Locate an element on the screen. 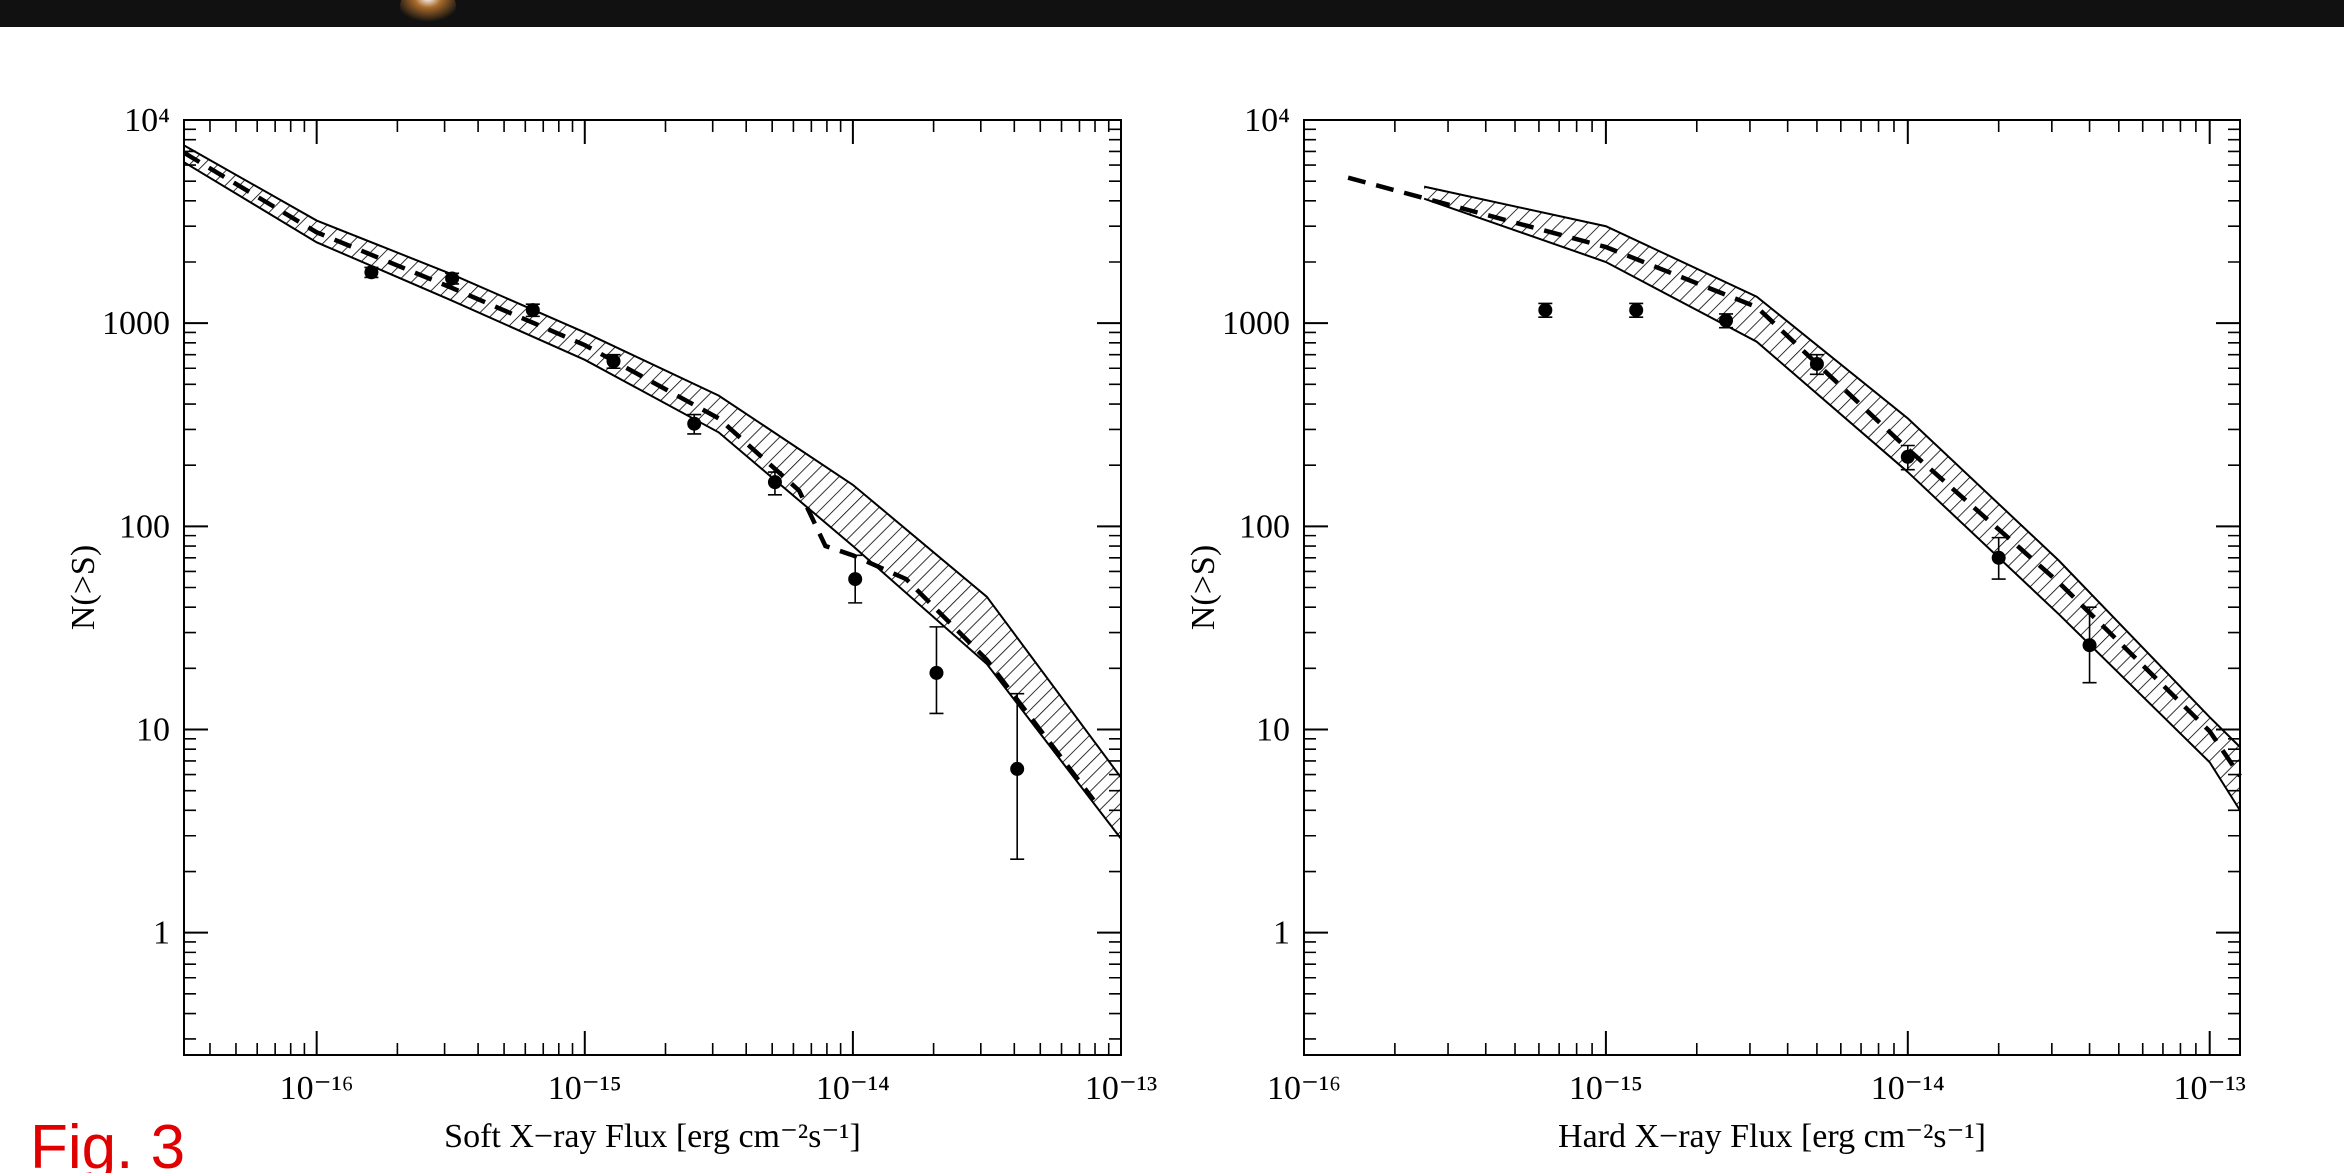 The width and height of the screenshot is (2344, 1173). banner-glow is located at coordinates (428, 13).